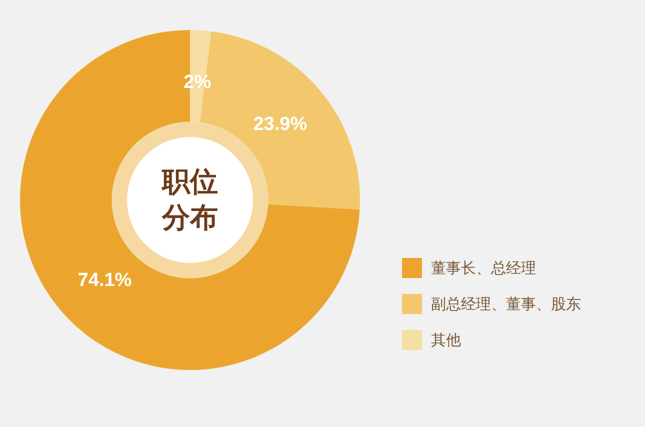 This screenshot has width=645, height=427. What do you see at coordinates (446, 340) in the screenshot?
I see `legend-label: 其他` at bounding box center [446, 340].